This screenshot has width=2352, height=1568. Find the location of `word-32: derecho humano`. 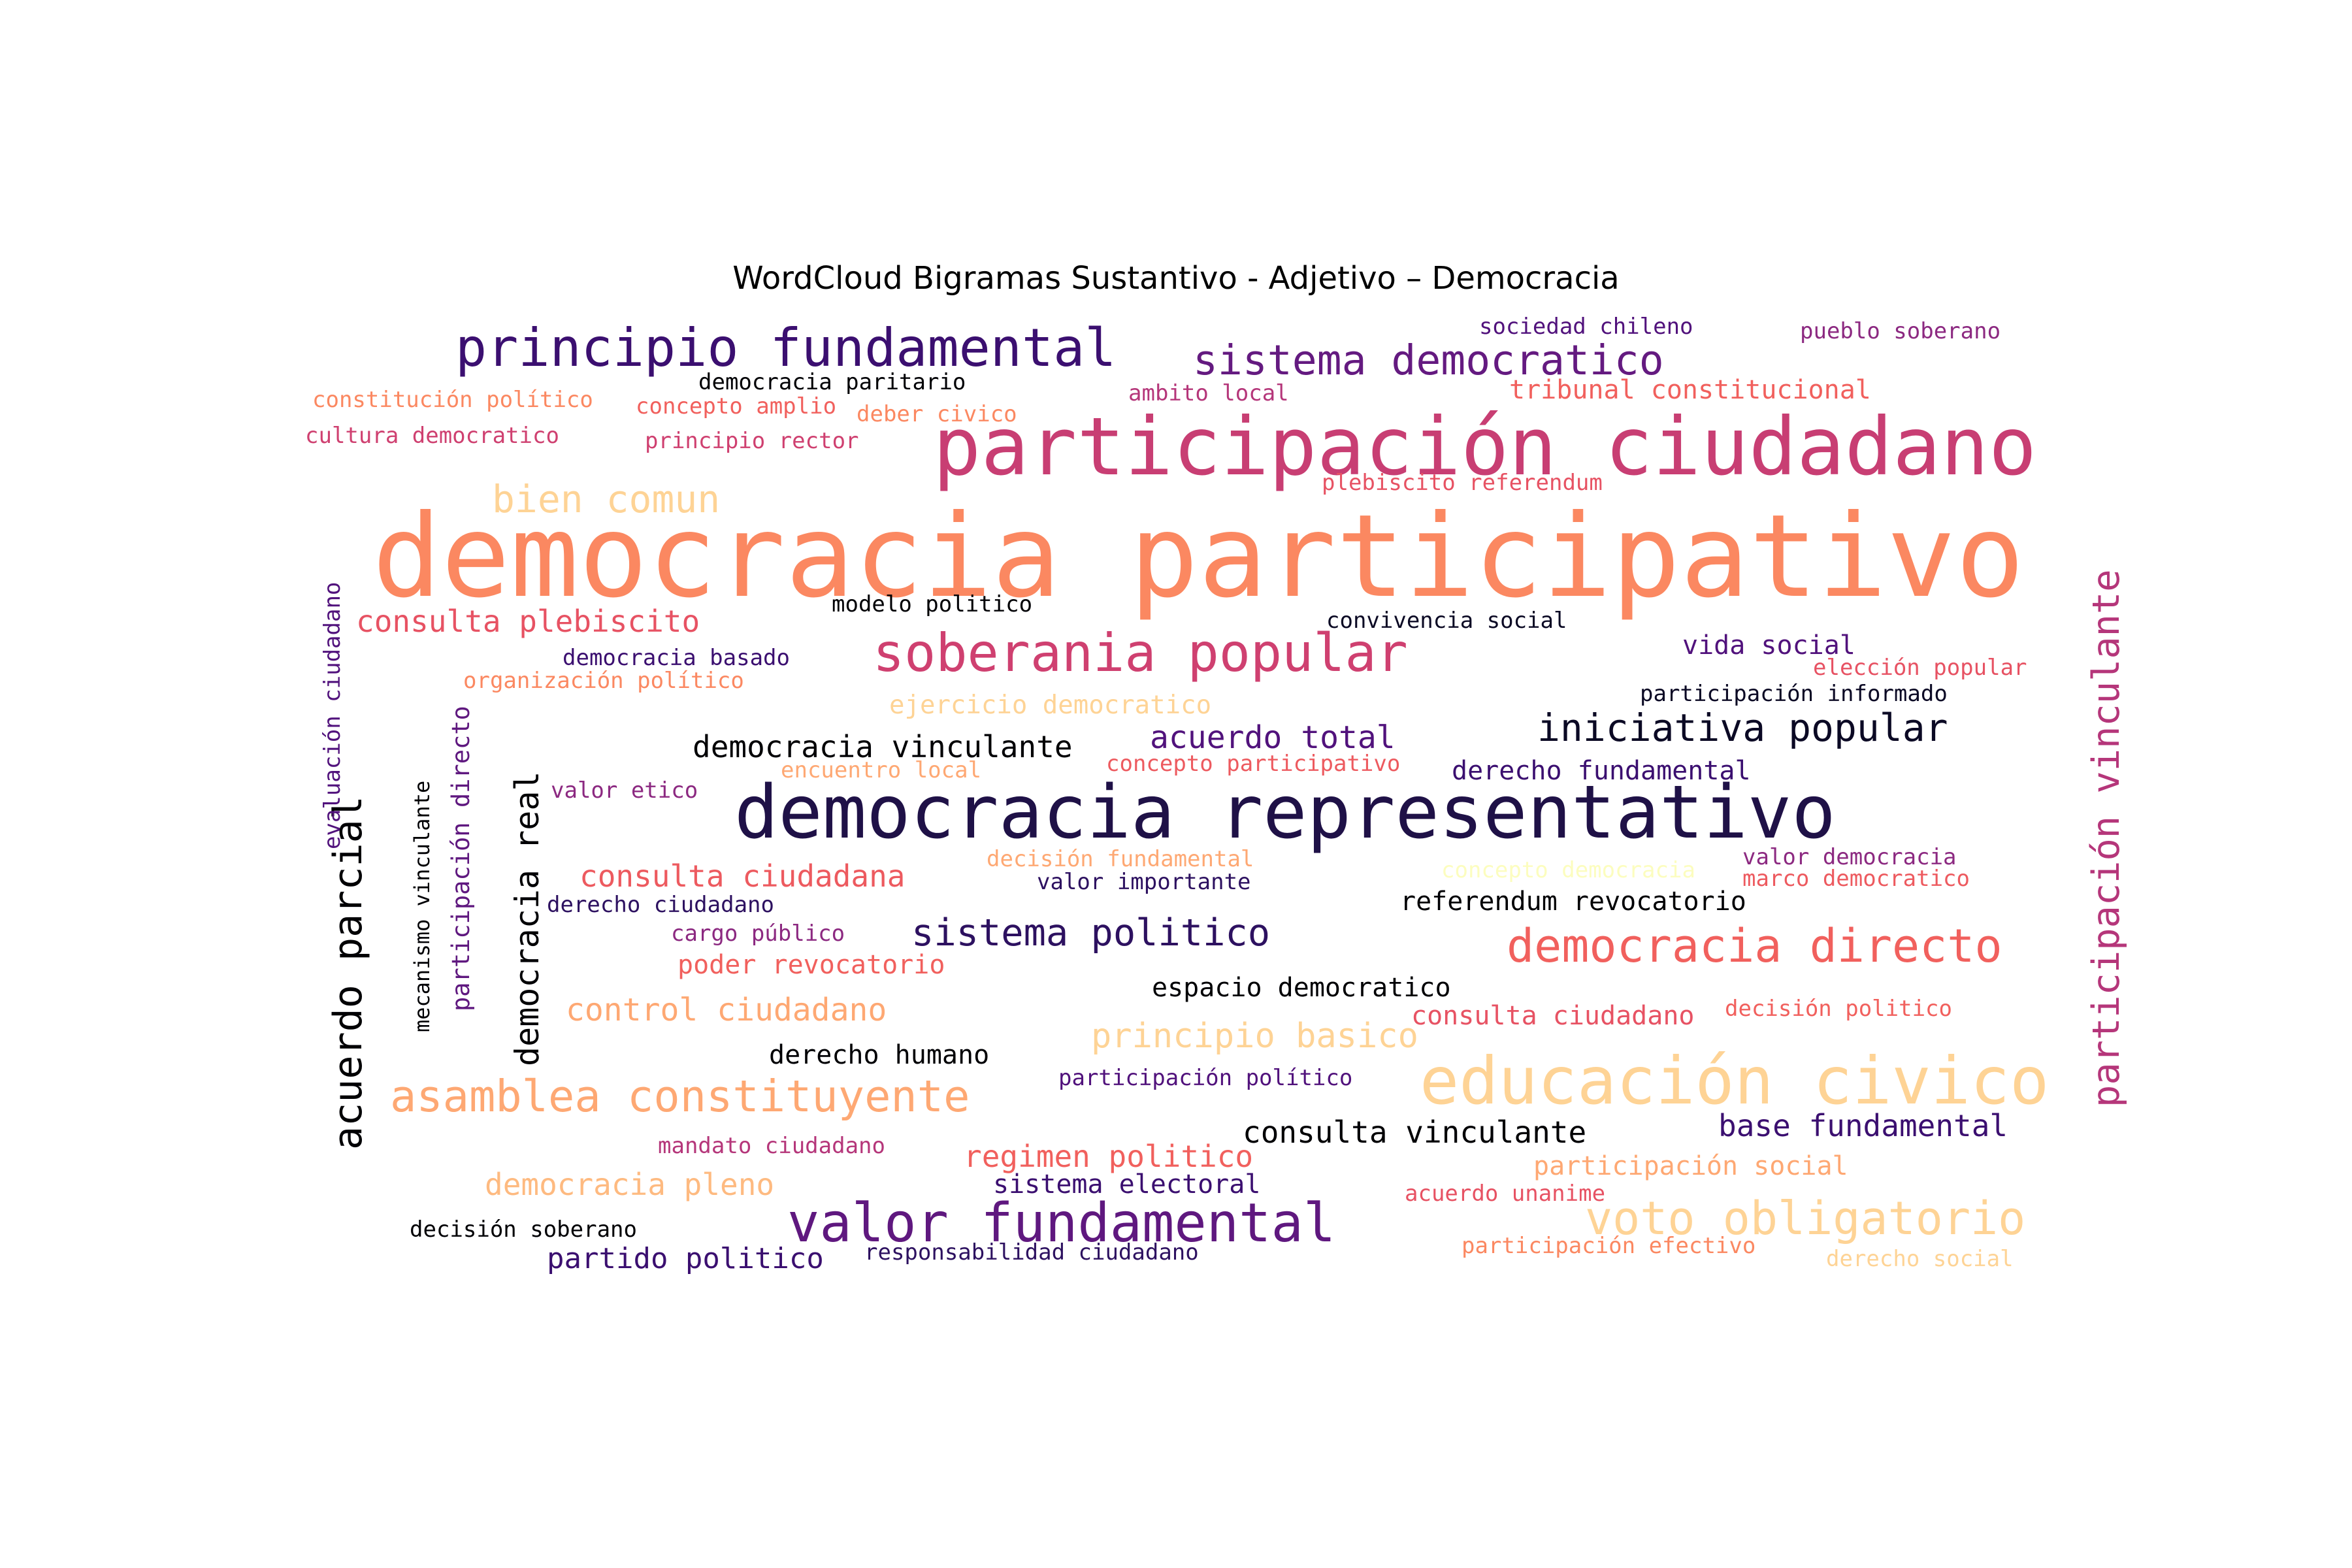

word-32: derecho humano is located at coordinates (879, 1055).